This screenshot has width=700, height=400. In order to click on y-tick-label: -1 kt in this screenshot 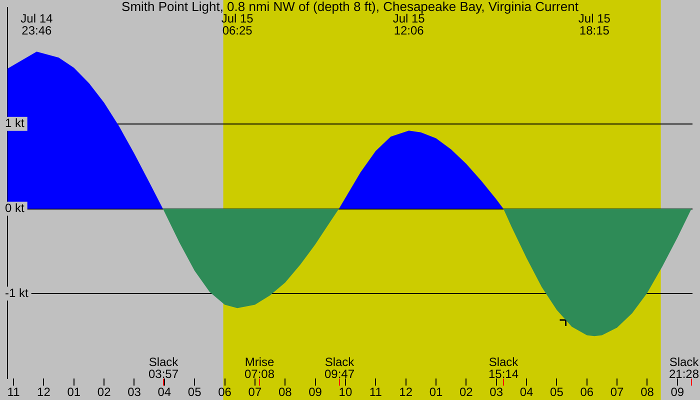, I will do `click(17, 293)`.